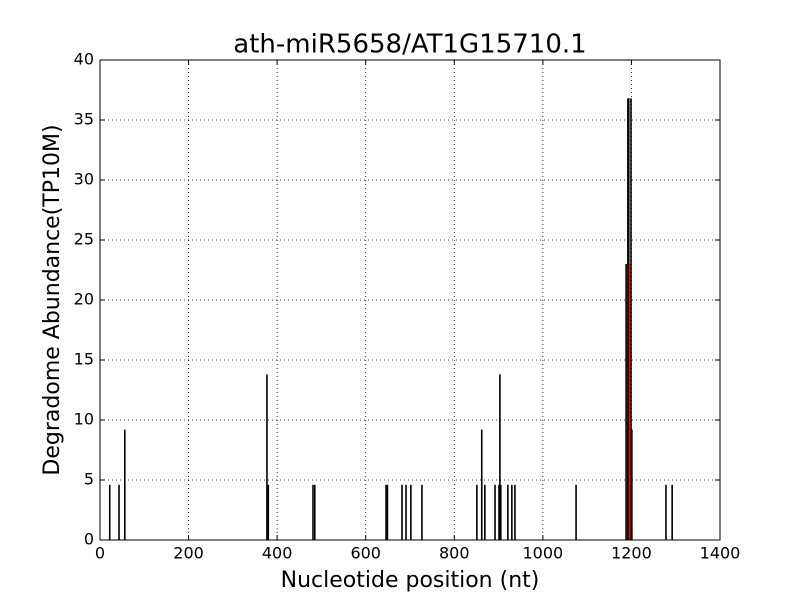 The image size is (800, 600). I want to click on y-tick-label: 10, so click(84, 419).